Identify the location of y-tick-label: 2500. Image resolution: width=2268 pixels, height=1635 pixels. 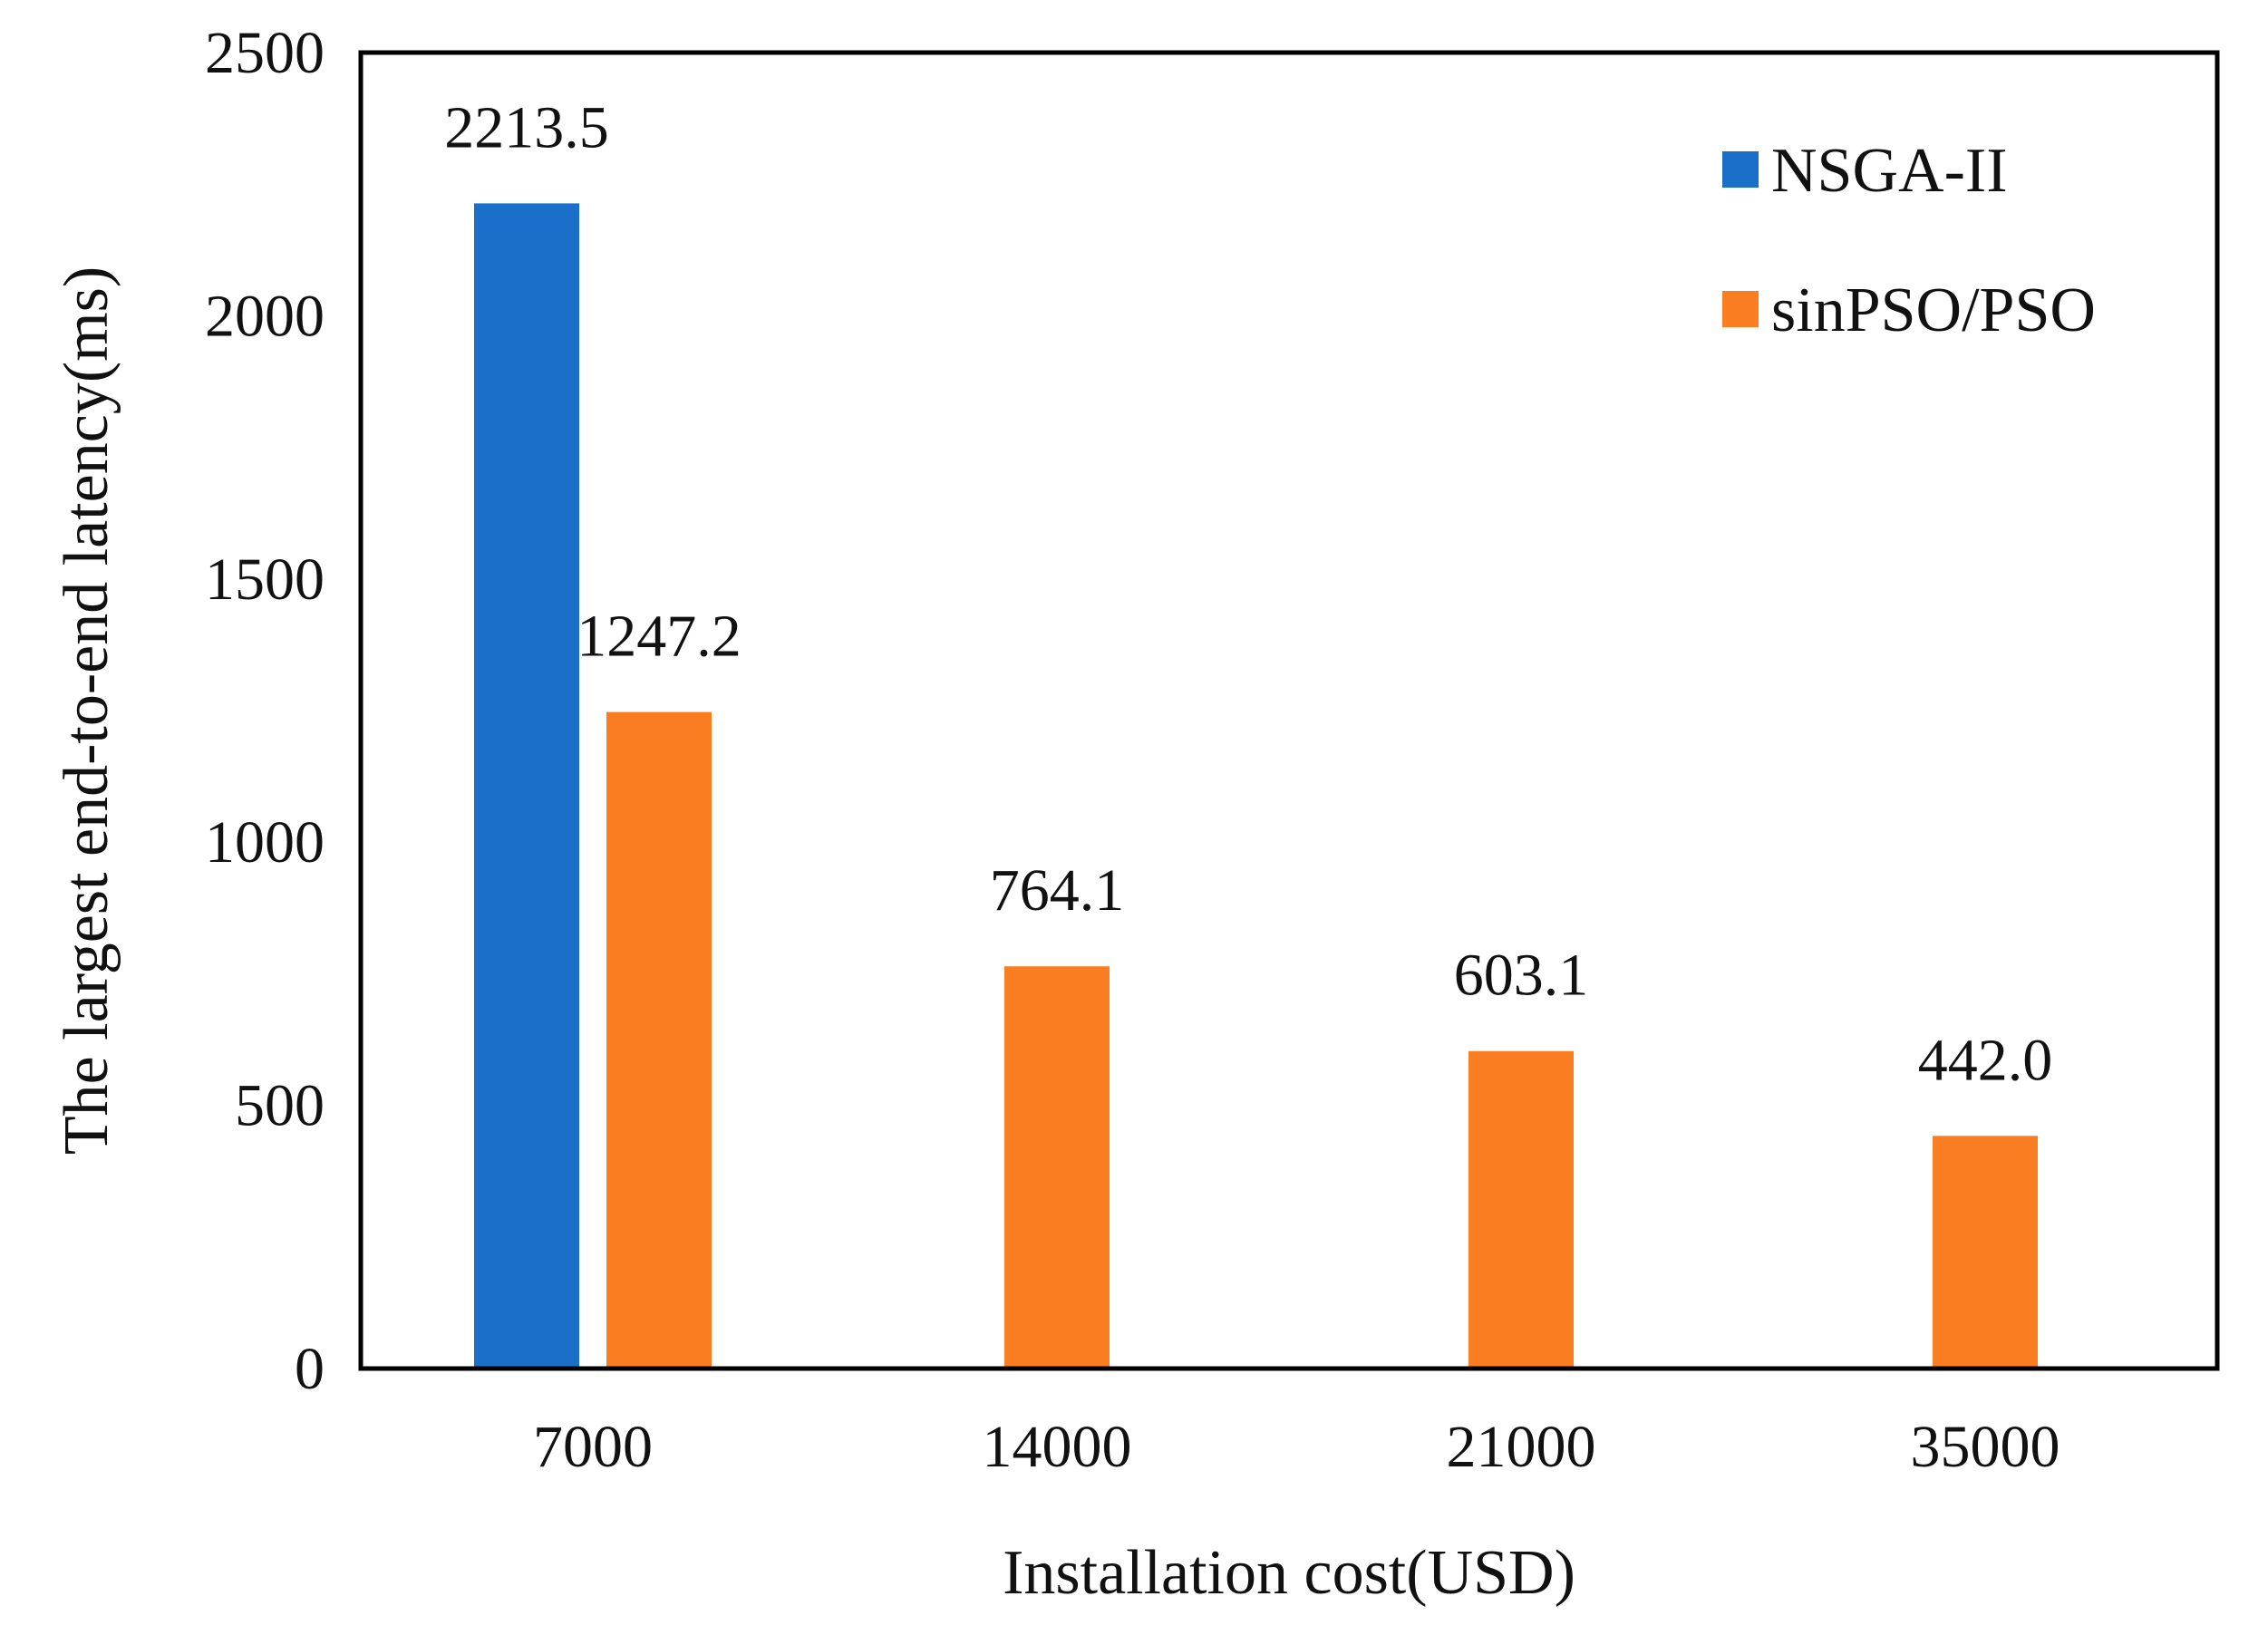
(265, 53).